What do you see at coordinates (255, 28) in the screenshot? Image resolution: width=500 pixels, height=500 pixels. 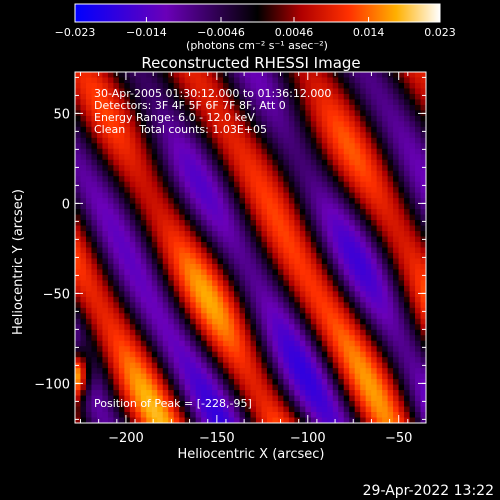 I see `colorbar-ticks: −0.023 −0.014 −0.0046 0.0046 0.014 0.023` at bounding box center [255, 28].